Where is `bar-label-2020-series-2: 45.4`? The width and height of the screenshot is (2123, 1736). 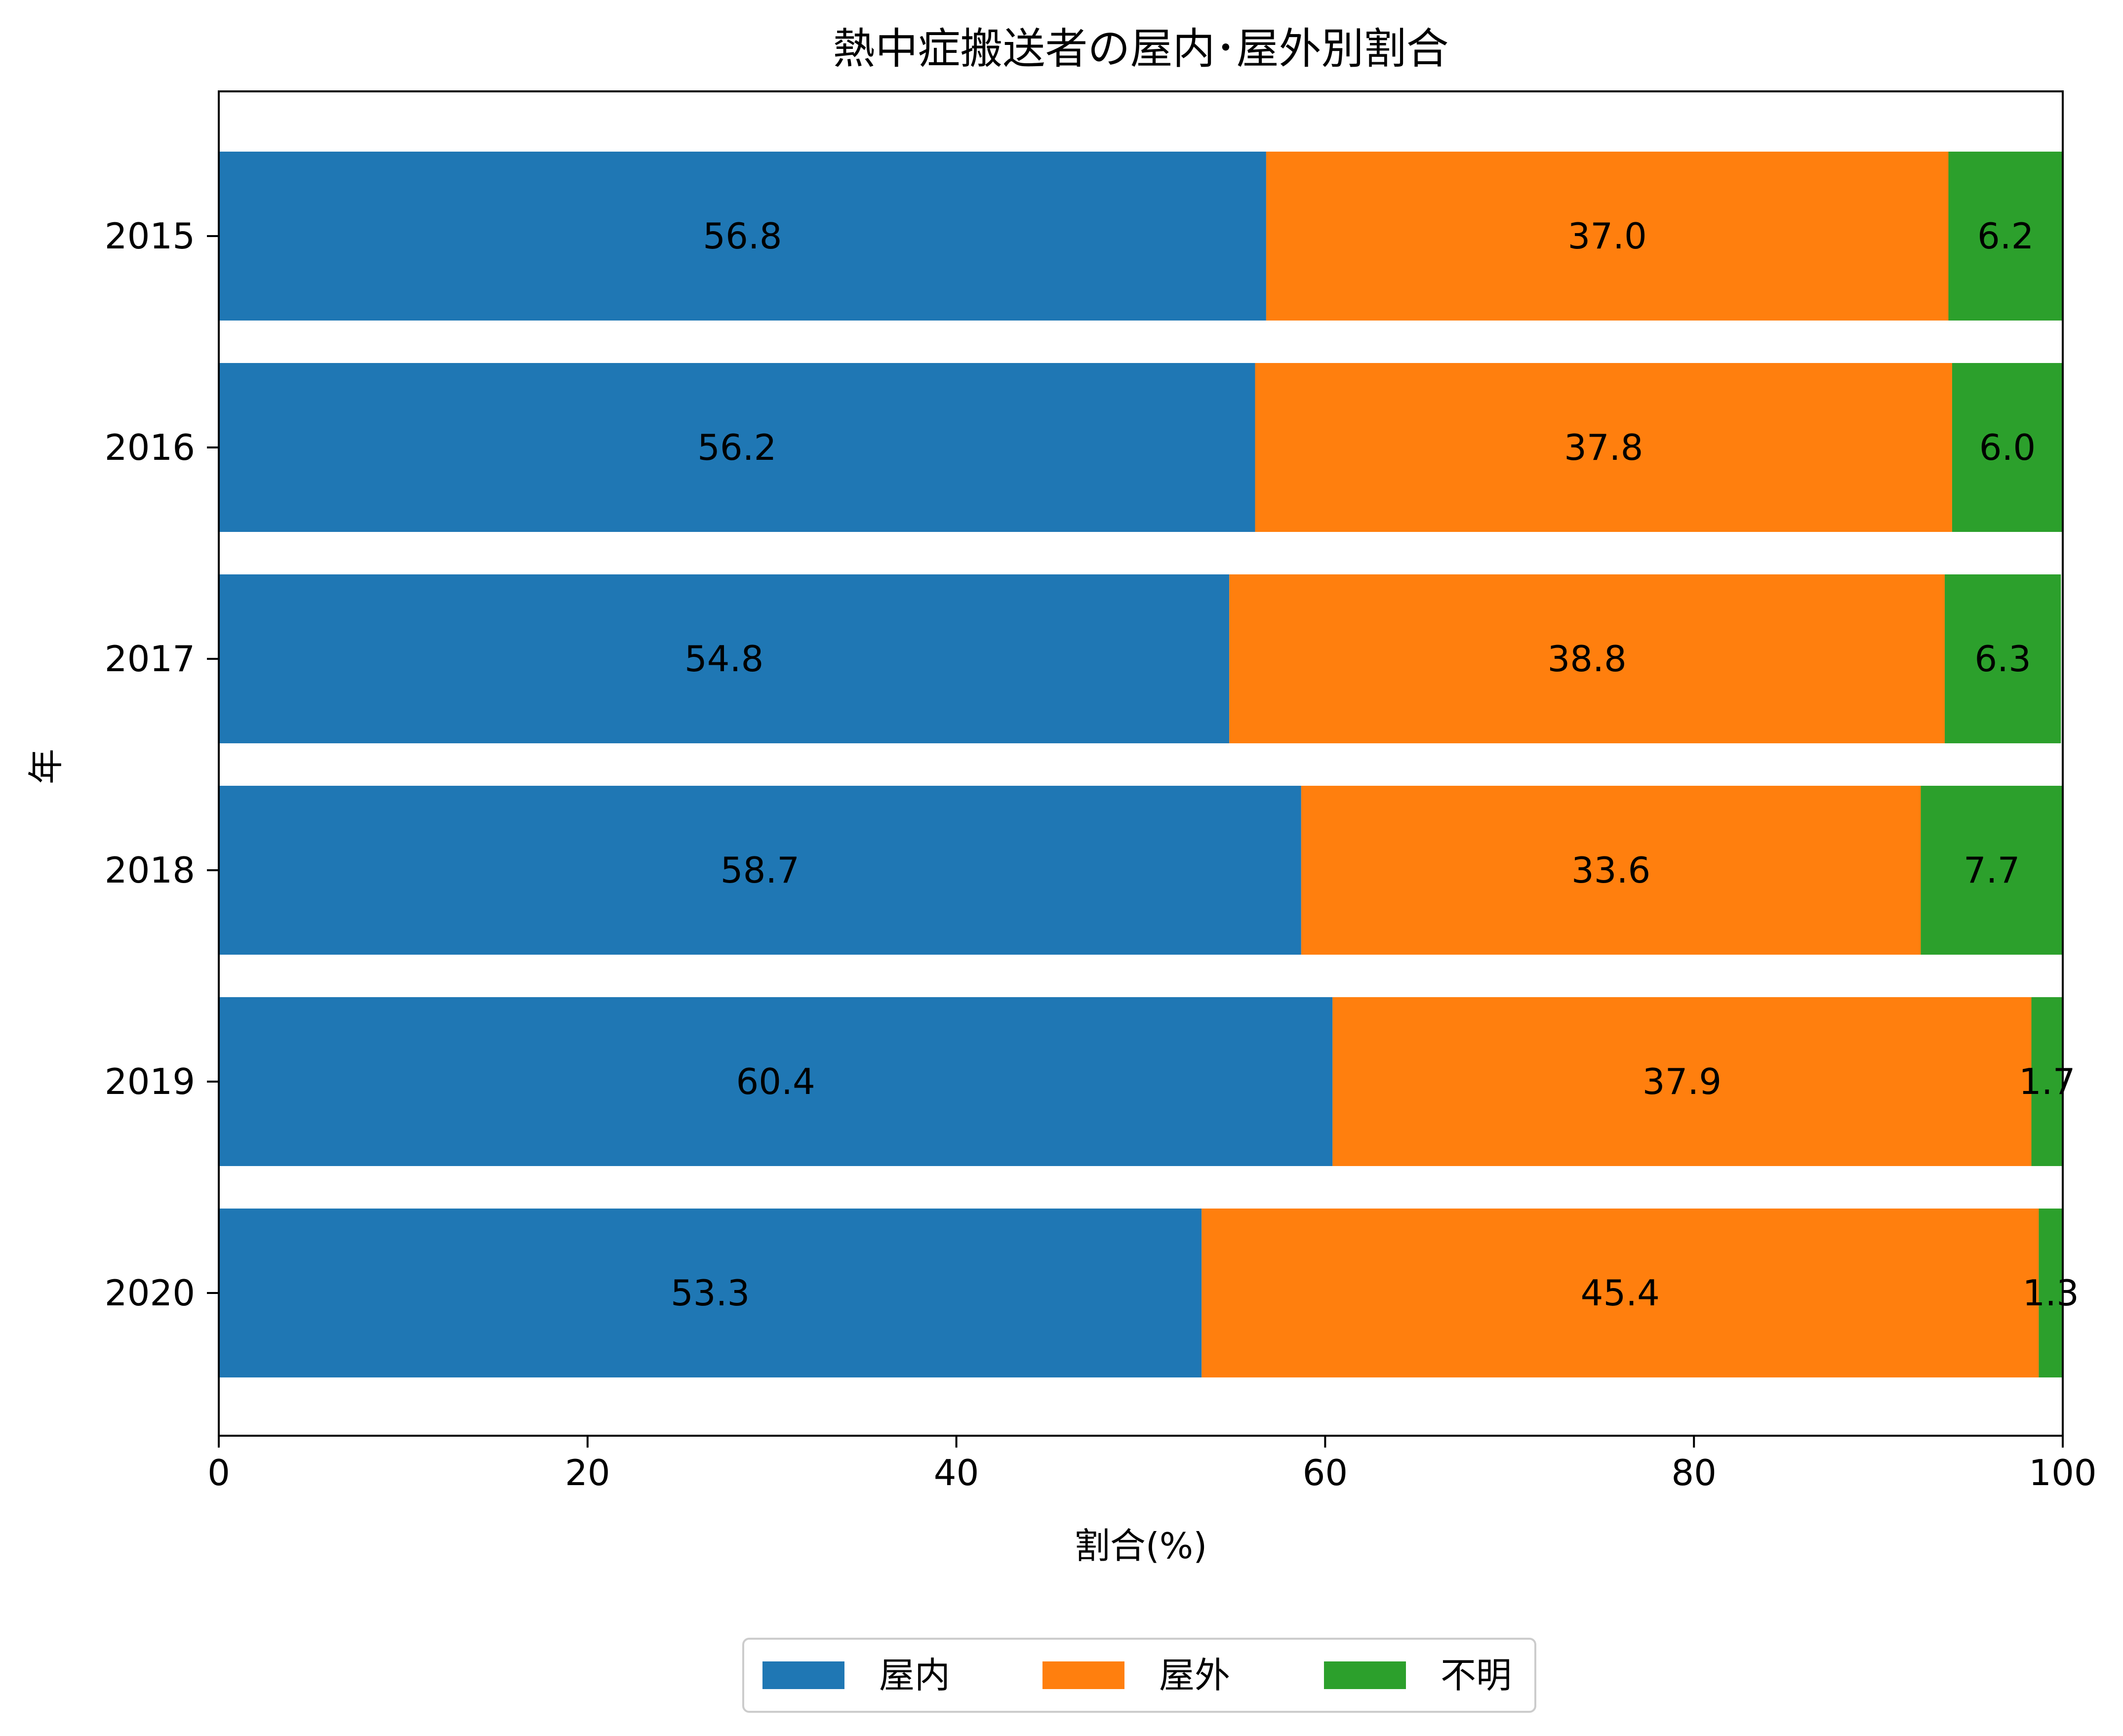
bar-label-2020-series-2: 45.4 is located at coordinates (1621, 1293).